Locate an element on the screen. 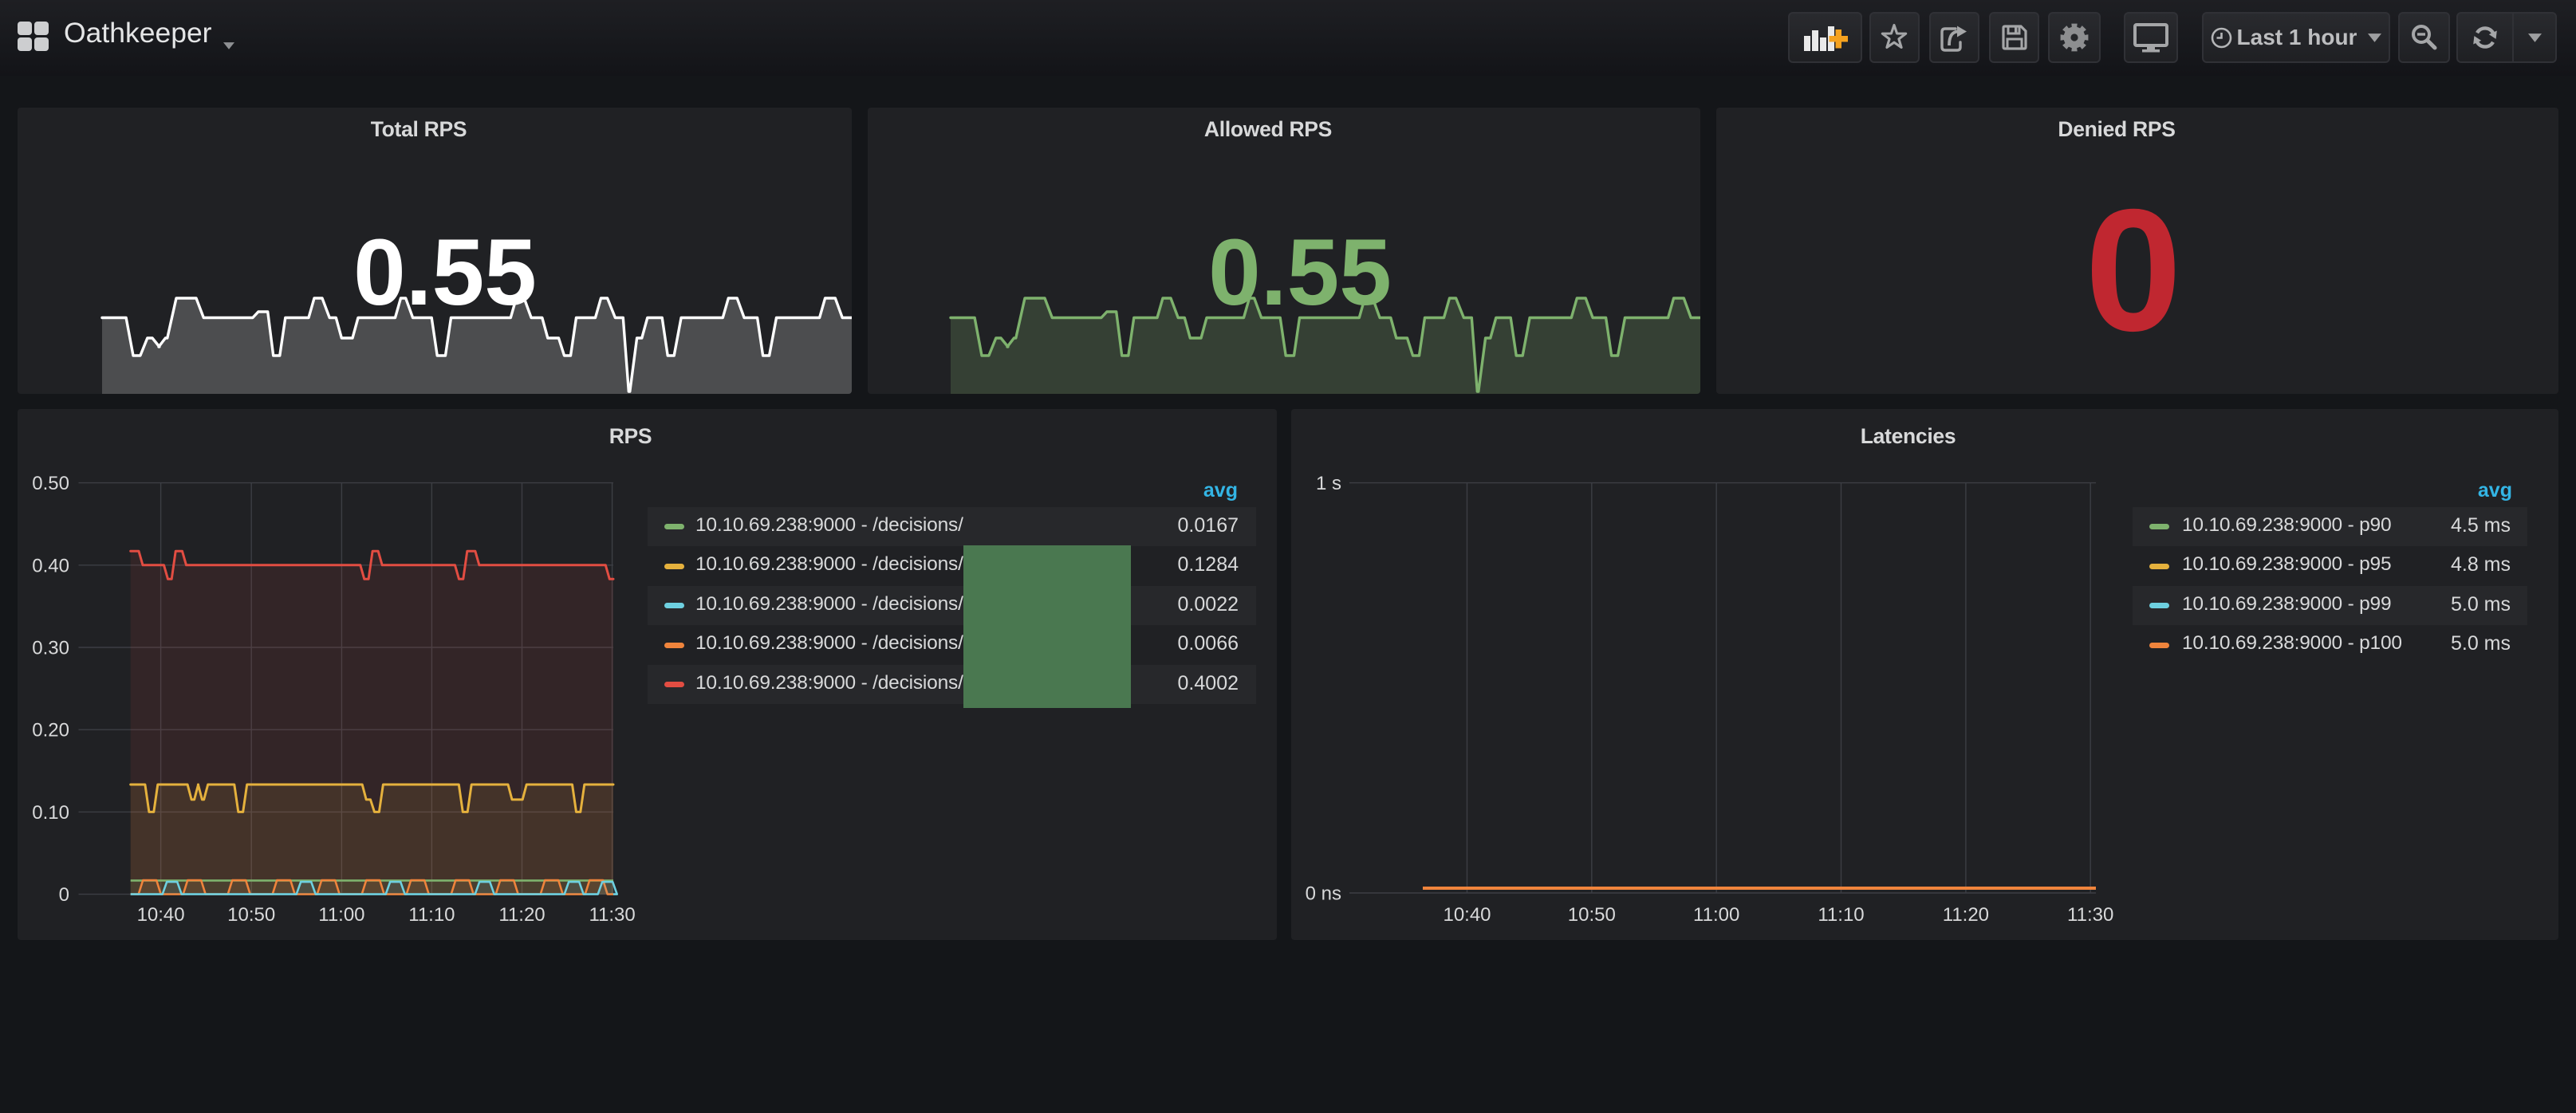  svg-text: 0 is located at coordinates (64, 895).